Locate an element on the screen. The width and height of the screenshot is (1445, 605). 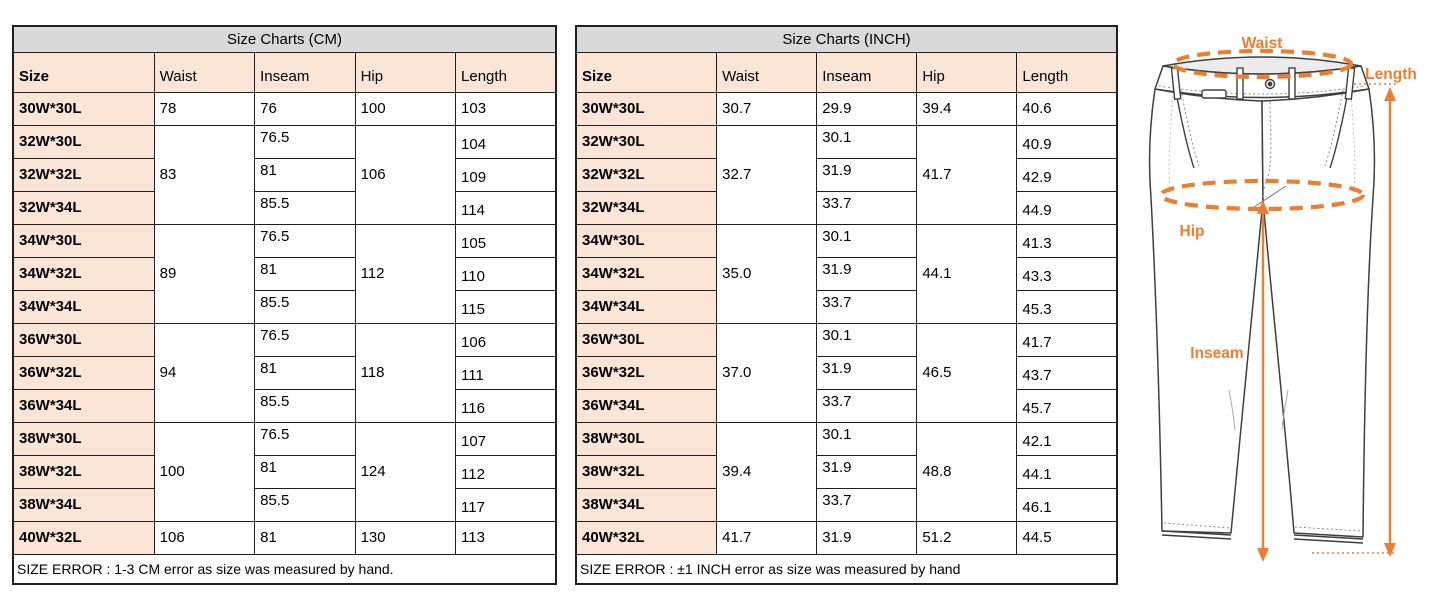
hip-cell: 41.7 is located at coordinates (967, 174).